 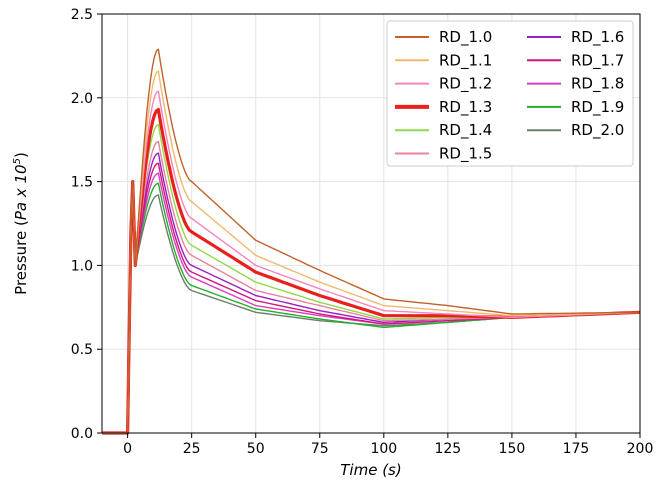 What do you see at coordinates (86, 224) in the screenshot?
I see `y-axis-ticks: 0.0 0.5 1.0 1.5 2.0 2.5` at bounding box center [86, 224].